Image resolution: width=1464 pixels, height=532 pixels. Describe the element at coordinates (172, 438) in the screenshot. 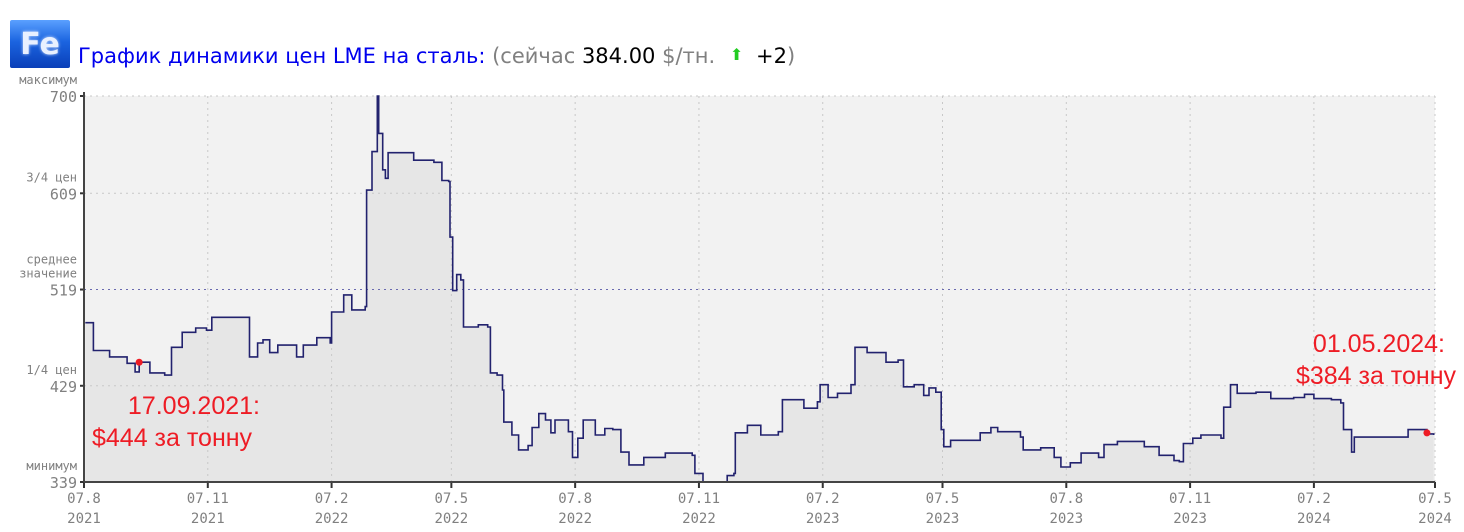

I see `annotation-price: $444 за тонну` at that location.